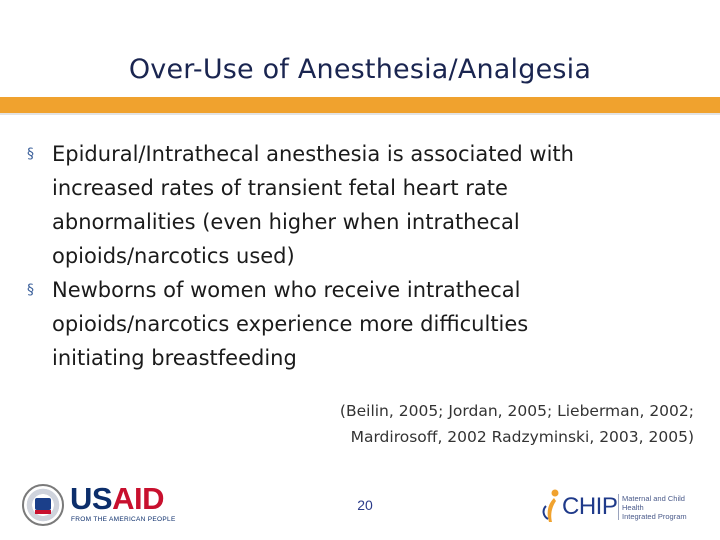 This screenshot has height=540, width=720. I want to click on chip-tagline-line: Maternal and Child Health, so click(653, 503).